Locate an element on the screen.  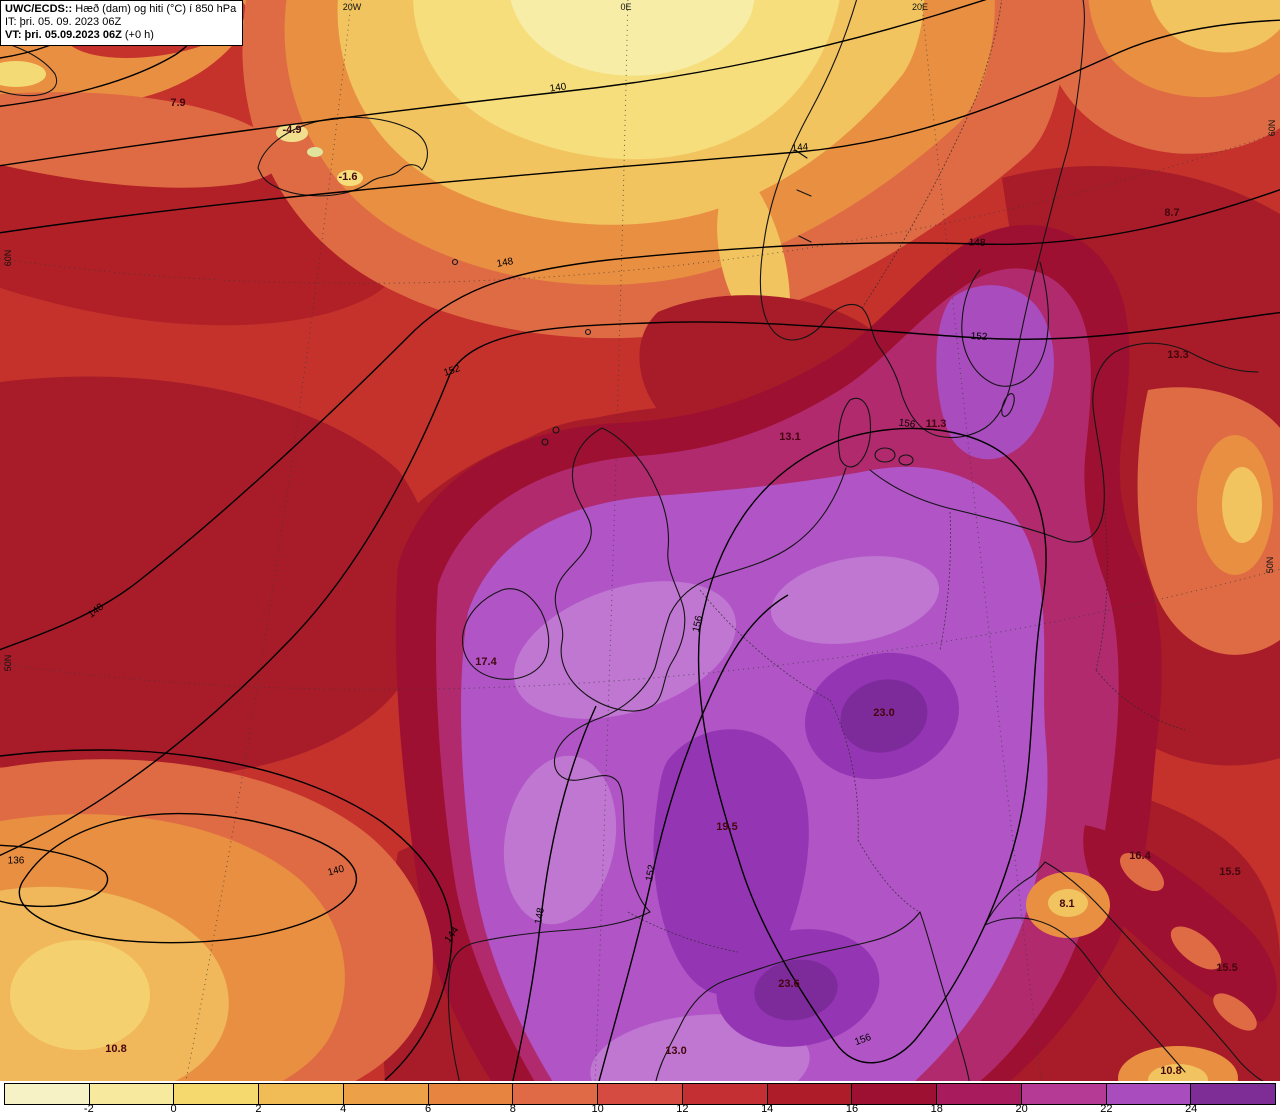
colorbar-tick-label: 8 is located at coordinates (512, 1109).